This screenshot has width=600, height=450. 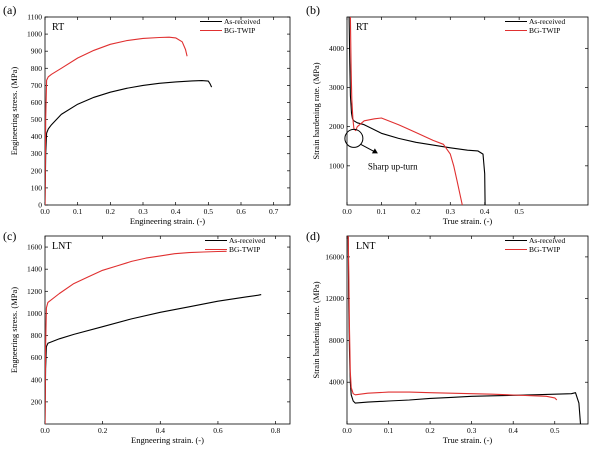 I want to click on y-axis-label: Engneering stress. (MPa), so click(x=14, y=330).